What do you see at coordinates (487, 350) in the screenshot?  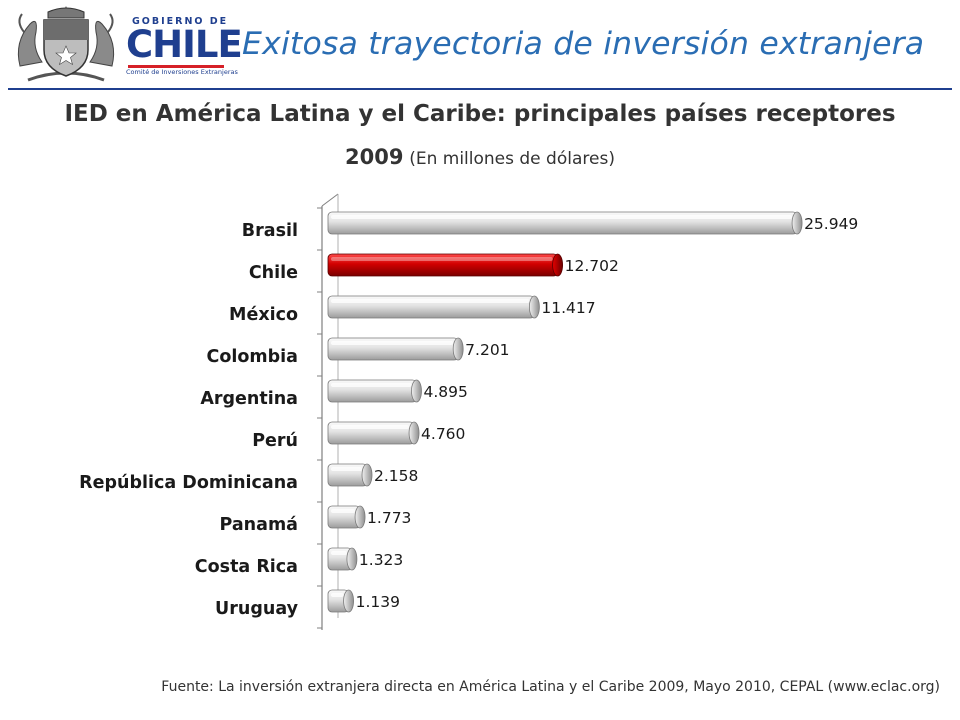 I see `value-label: 7.201` at bounding box center [487, 350].